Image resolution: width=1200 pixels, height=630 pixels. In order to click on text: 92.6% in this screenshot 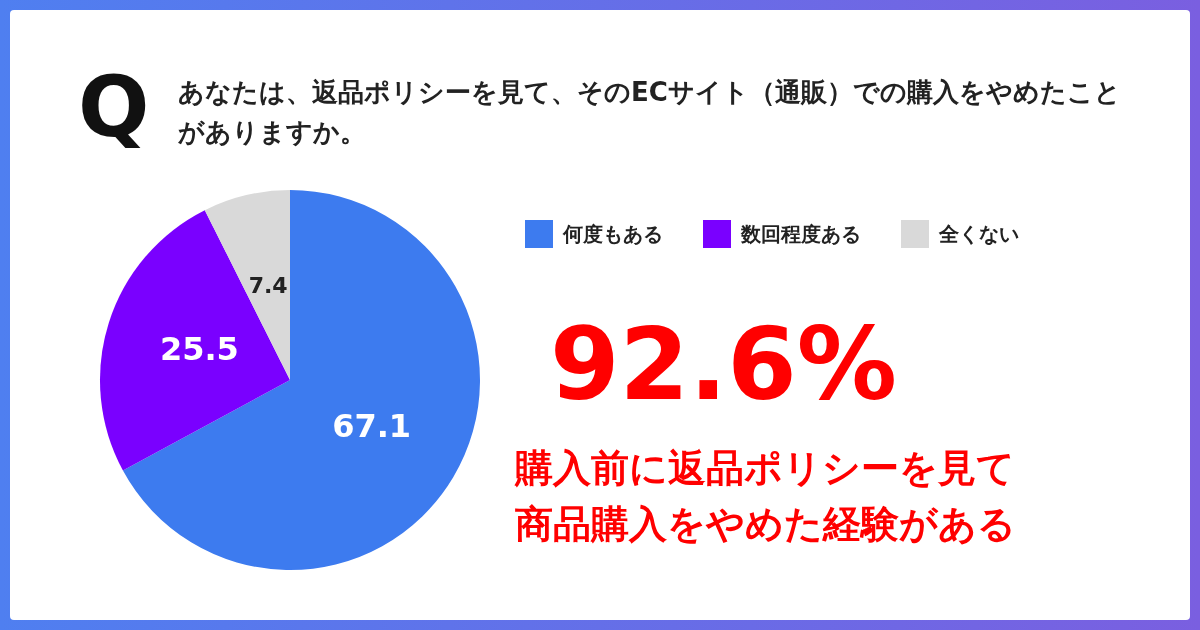, I will do `click(723, 364)`.